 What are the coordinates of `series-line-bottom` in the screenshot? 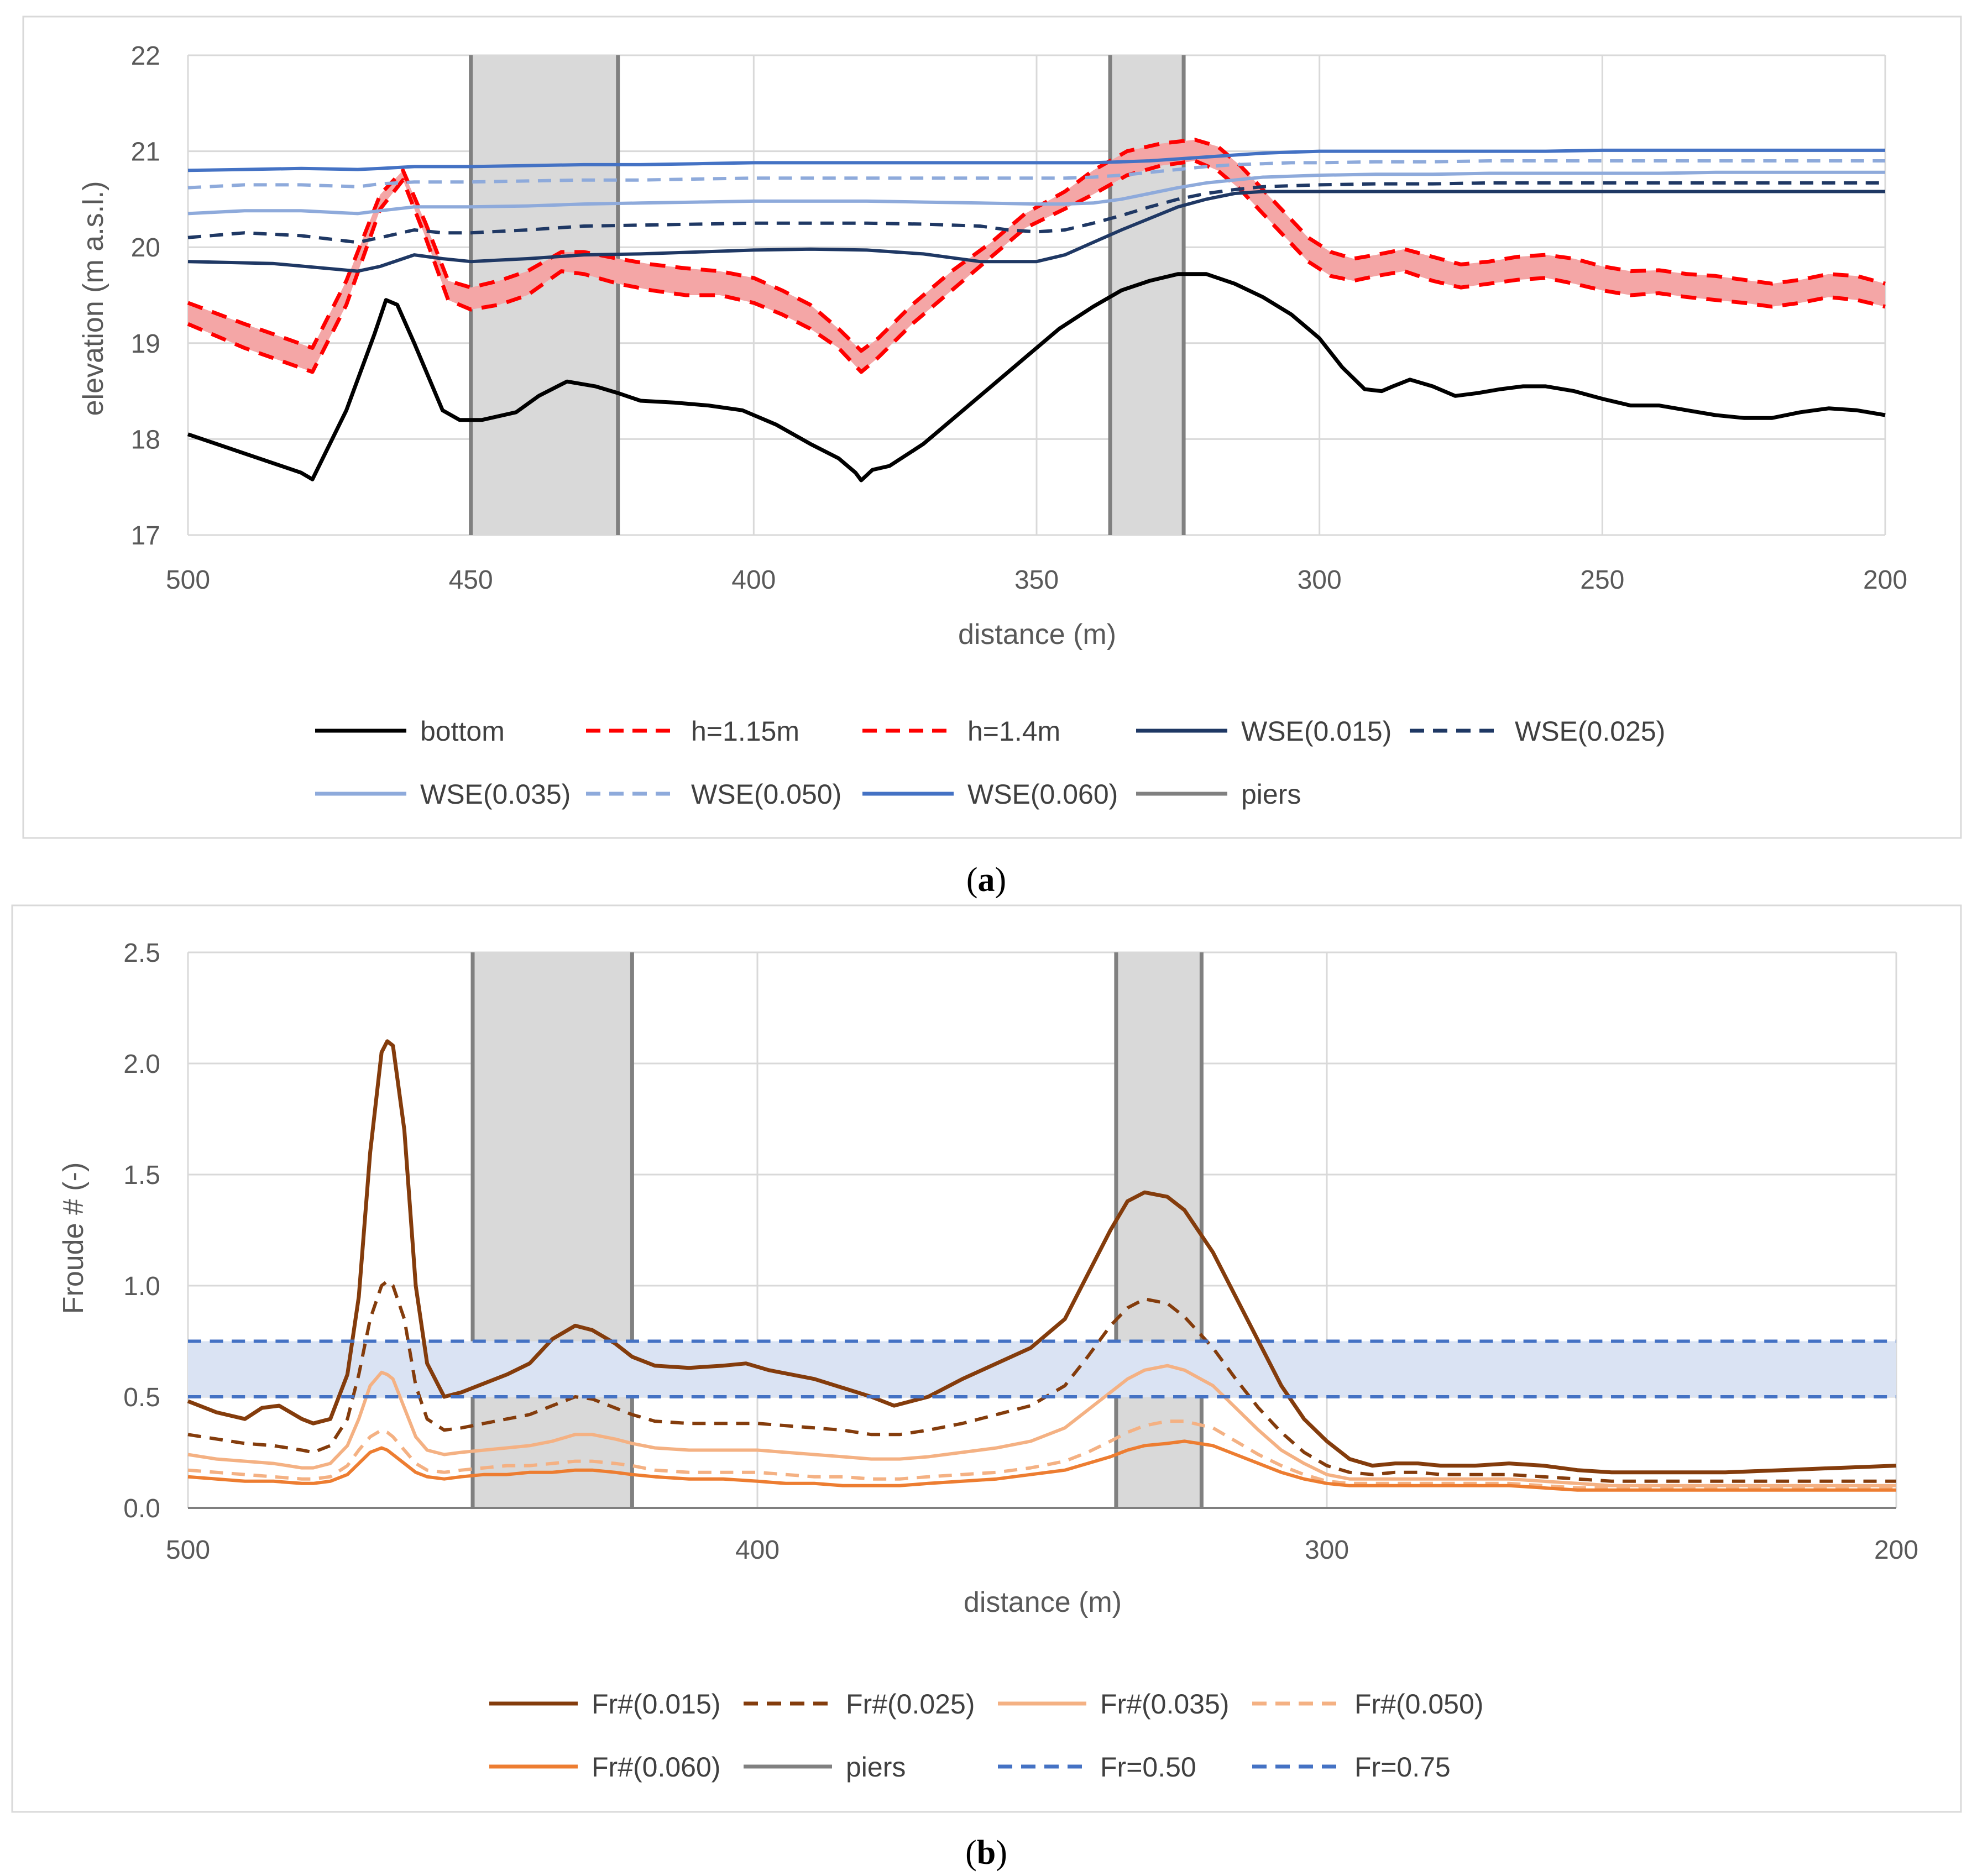 It's located at (1036, 377).